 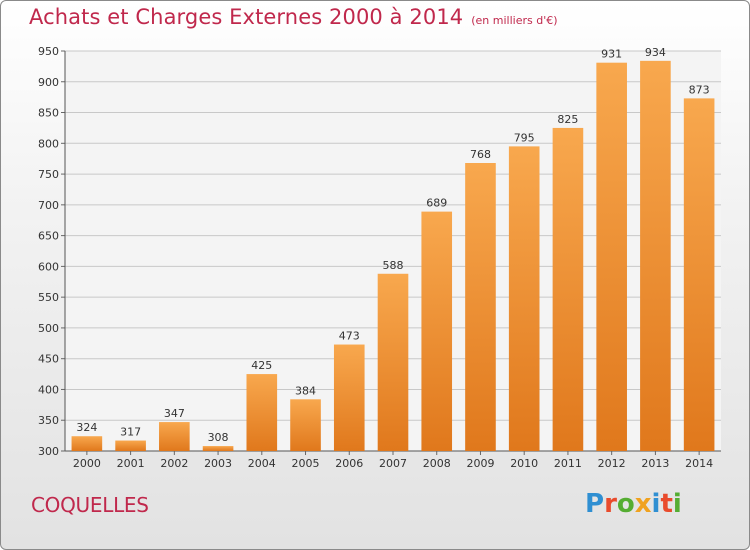 I want to click on x-tick-label: 2011, so click(x=568, y=463).